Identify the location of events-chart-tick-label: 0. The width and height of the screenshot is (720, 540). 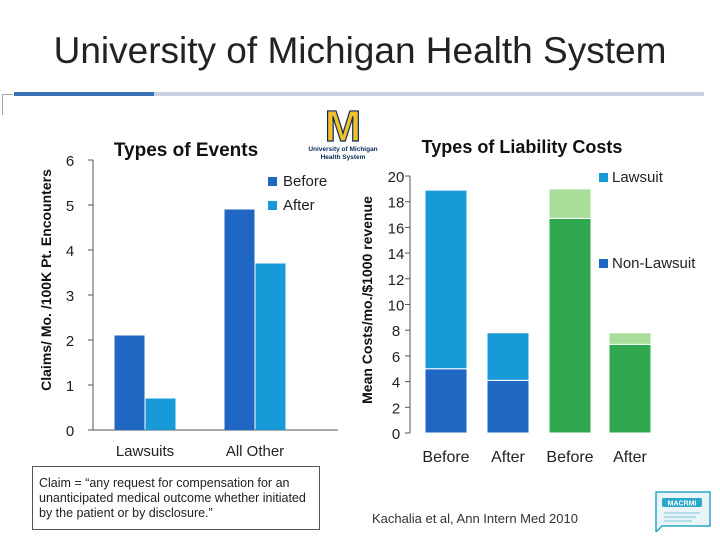
(70, 431).